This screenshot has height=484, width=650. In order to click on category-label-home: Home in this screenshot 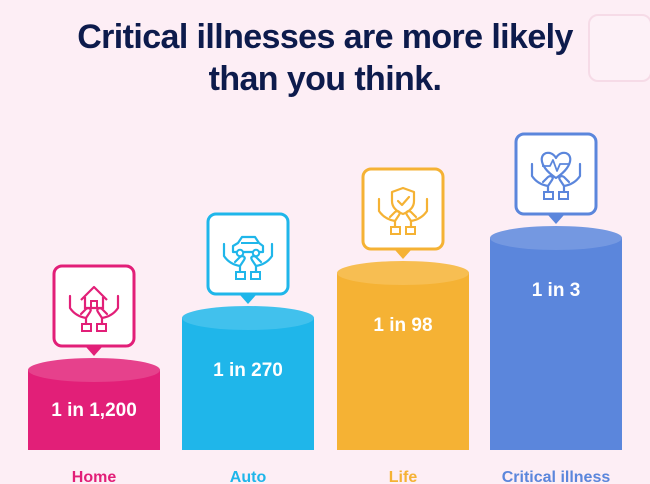, I will do `click(94, 476)`.